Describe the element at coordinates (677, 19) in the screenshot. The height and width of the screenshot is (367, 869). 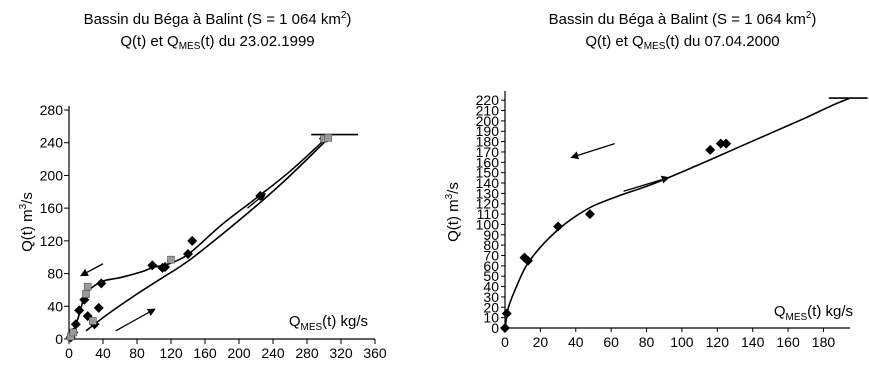
I see `chart-2-title-text: Bassin du Béga à Balint (S = 1 064 km` at that location.